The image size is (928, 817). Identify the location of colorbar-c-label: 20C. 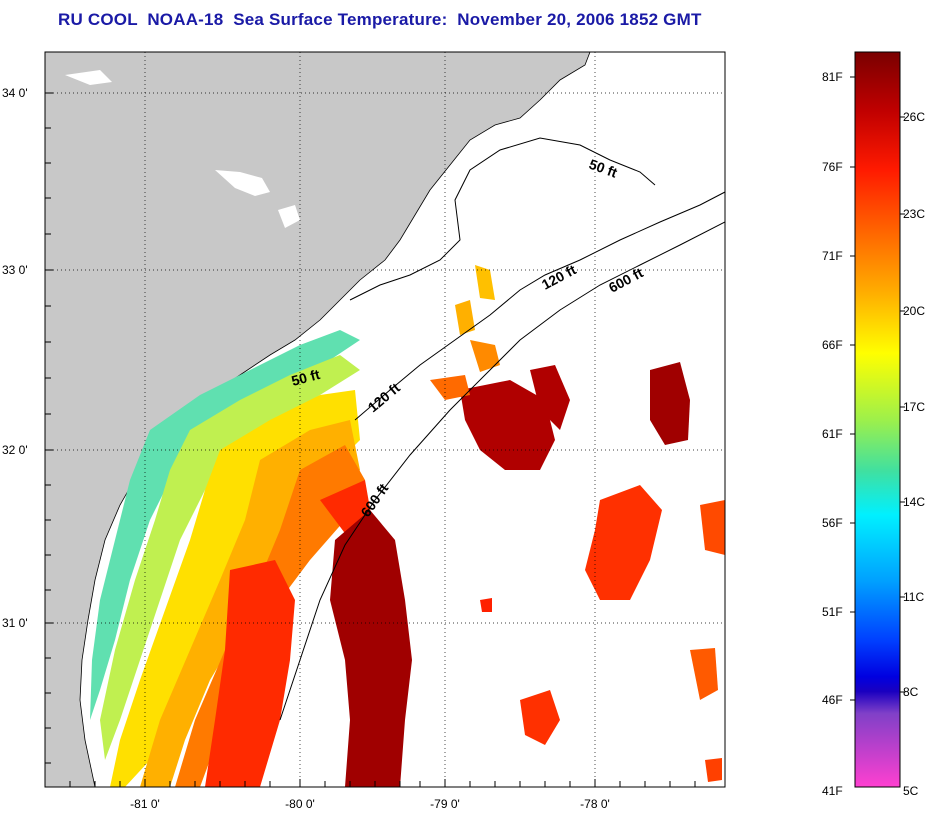
(914, 311).